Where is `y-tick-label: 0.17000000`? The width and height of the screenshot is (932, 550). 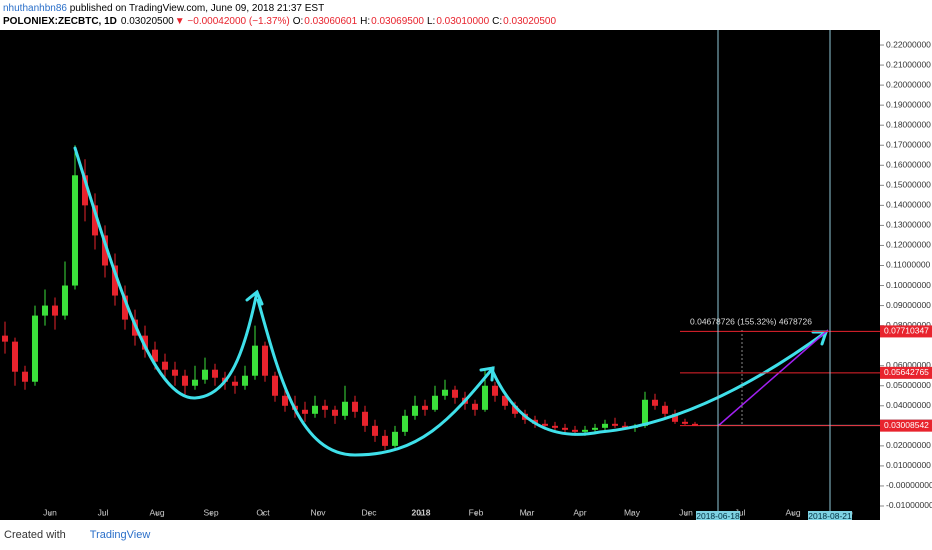 y-tick-label: 0.17000000 is located at coordinates (908, 144).